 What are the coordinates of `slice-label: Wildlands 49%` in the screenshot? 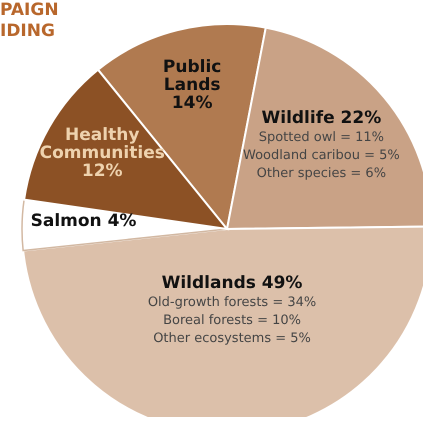 It's located at (232, 282).